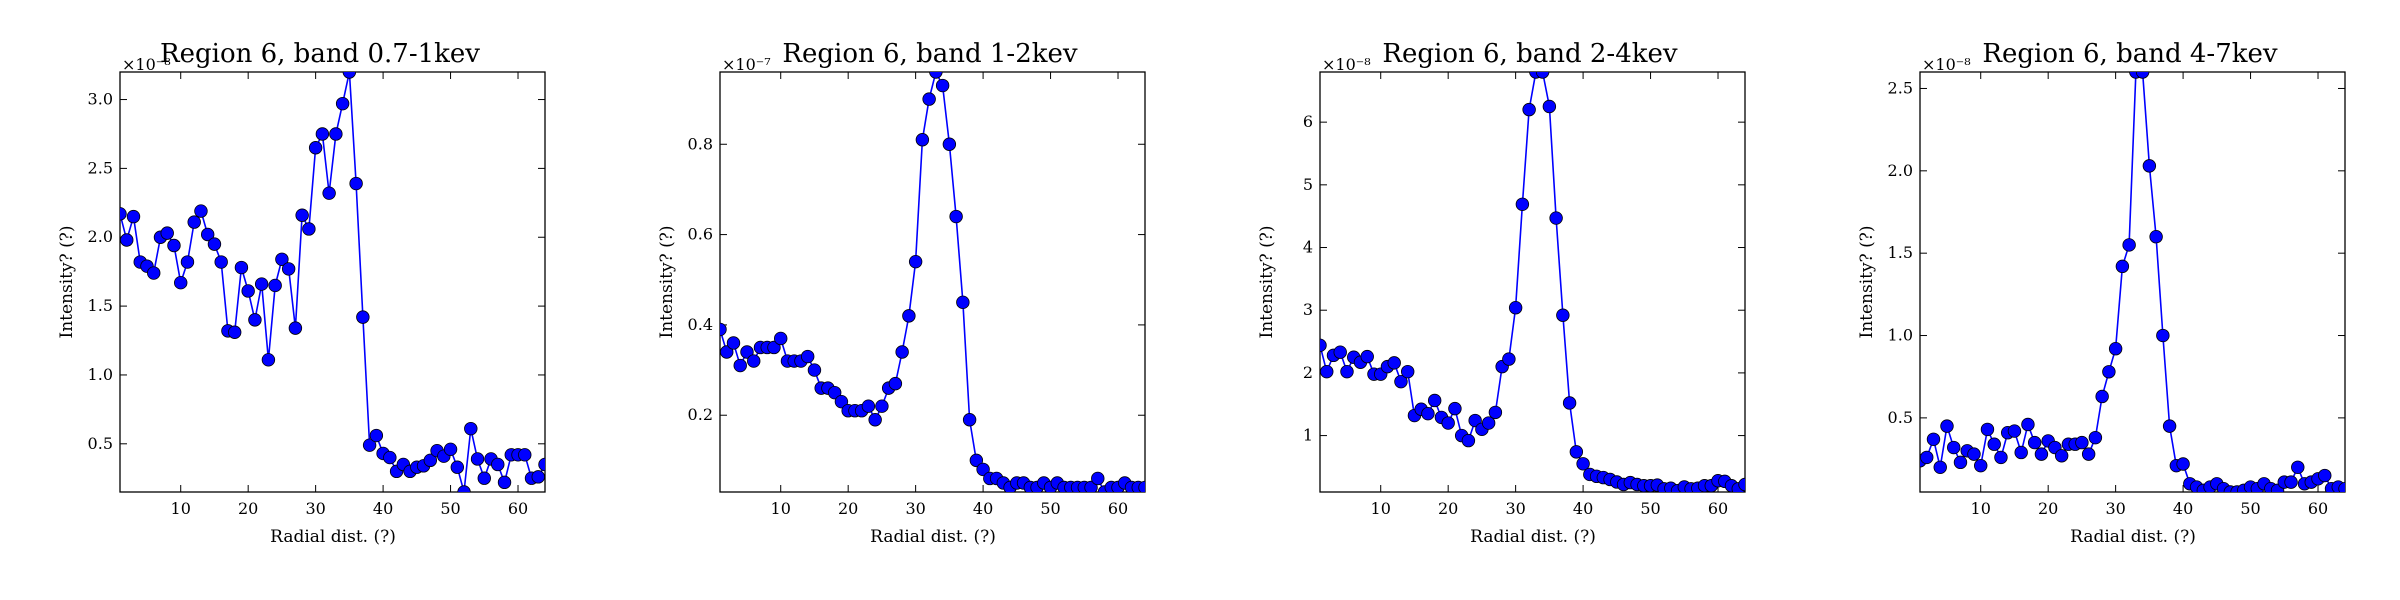 This screenshot has height=600, width=2400. Describe the element at coordinates (929, 54) in the screenshot. I see `chart-title: Region 6, band 1-2kev` at that location.